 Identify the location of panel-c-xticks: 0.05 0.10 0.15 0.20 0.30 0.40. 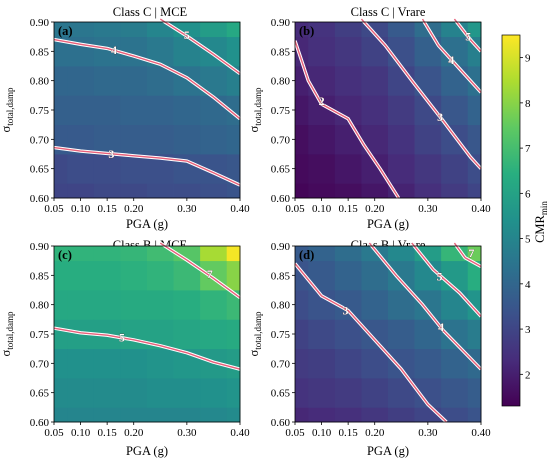
(147, 430).